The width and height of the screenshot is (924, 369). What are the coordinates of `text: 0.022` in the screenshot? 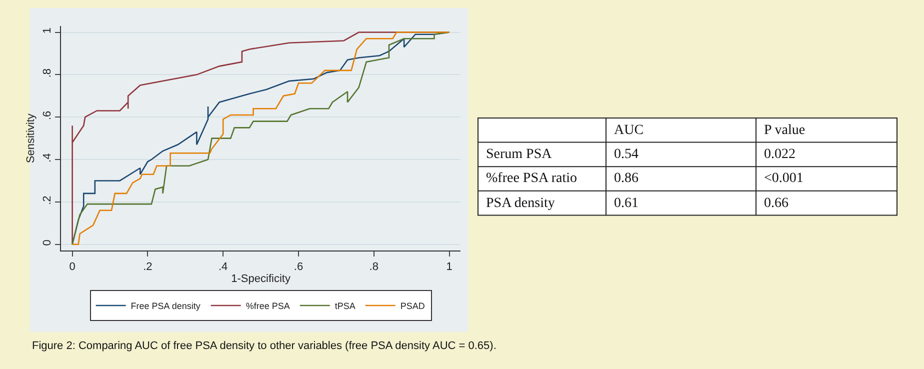 It's located at (780, 154).